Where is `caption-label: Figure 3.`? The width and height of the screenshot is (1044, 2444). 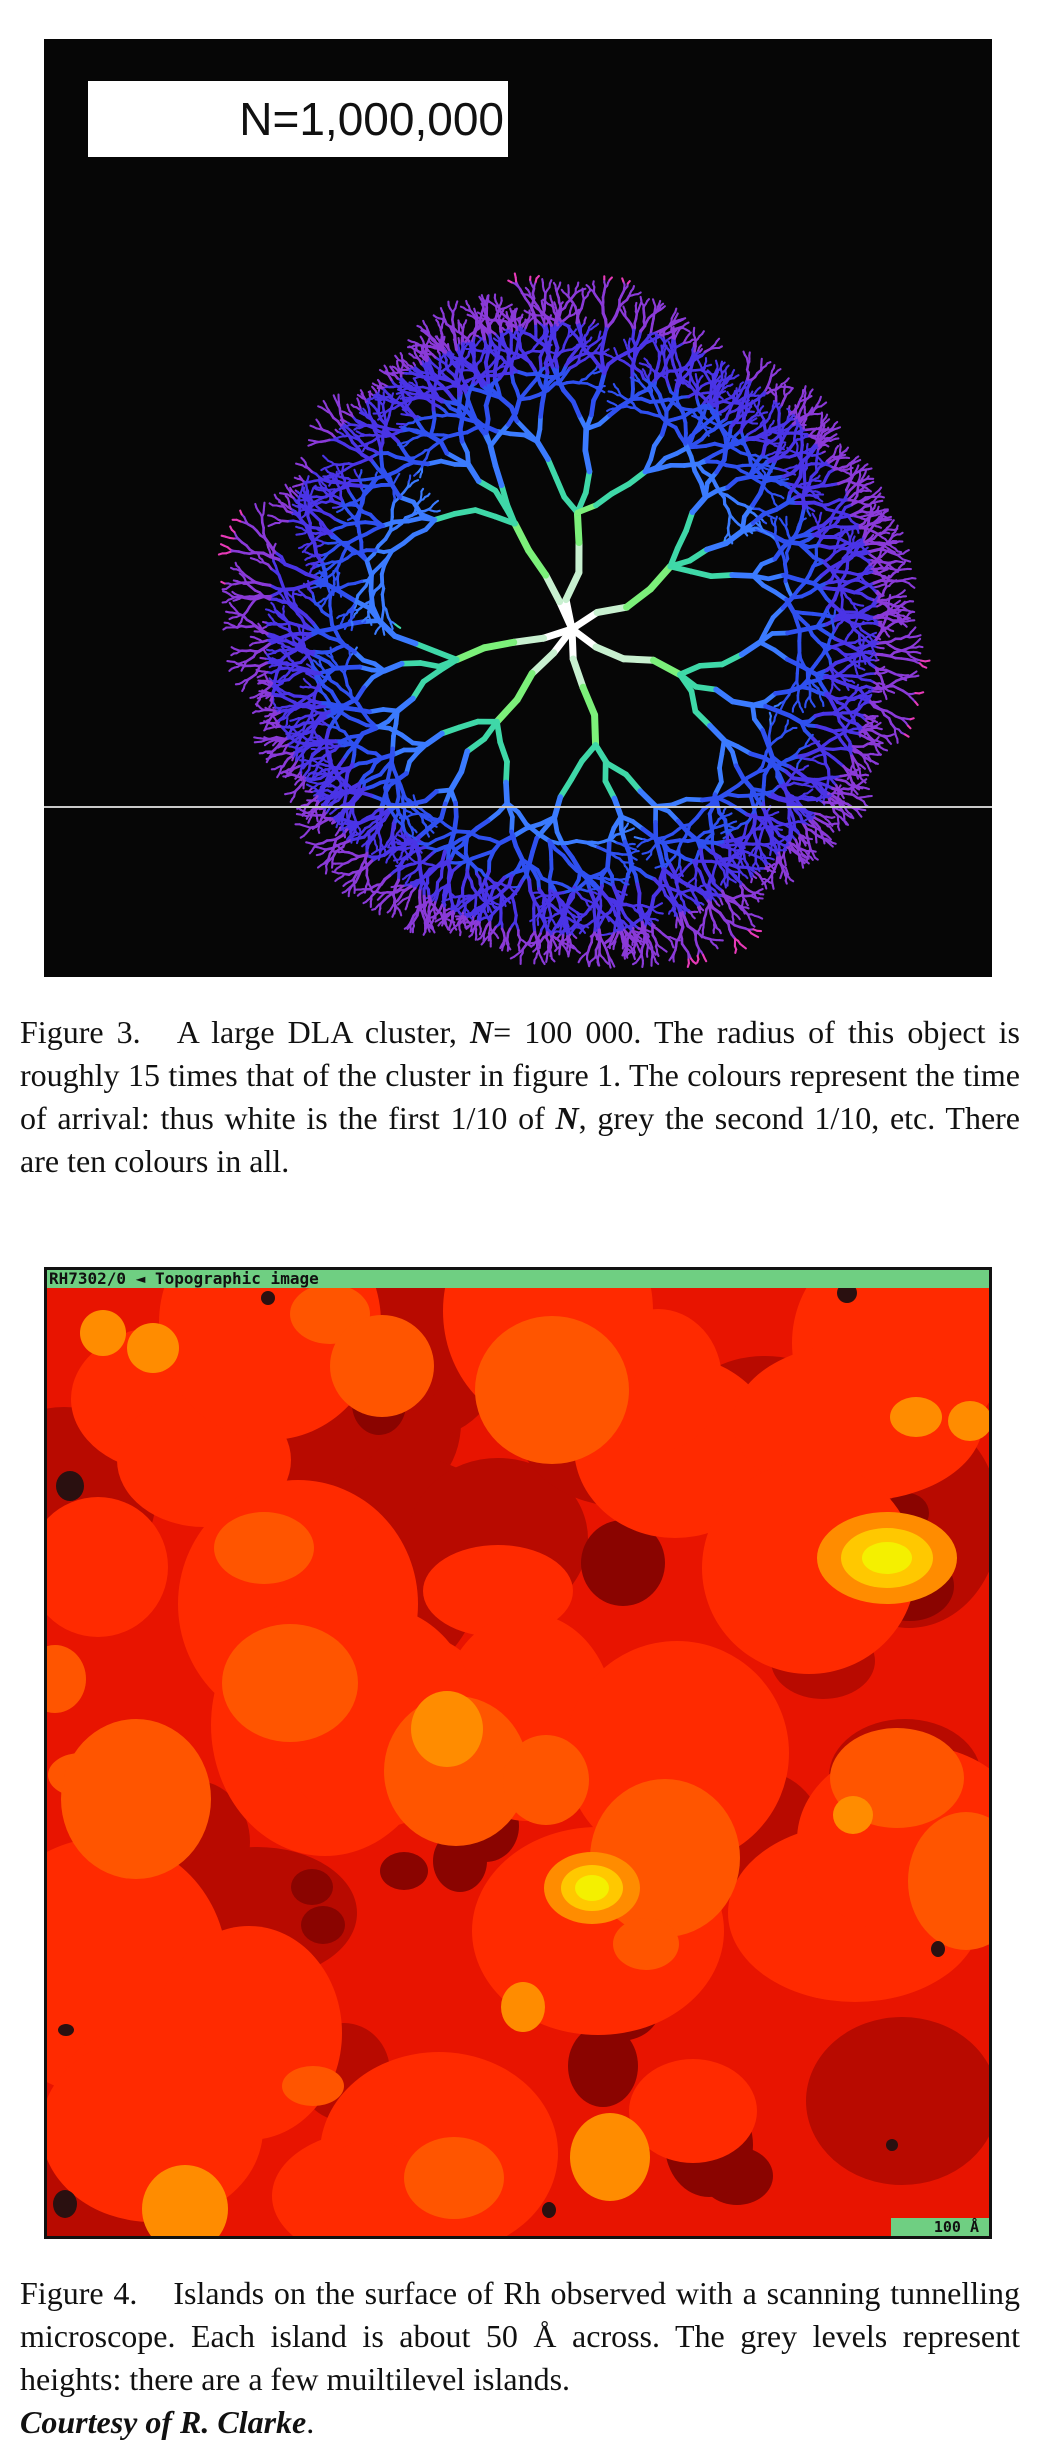
caption-label: Figure 3. is located at coordinates (80, 1032).